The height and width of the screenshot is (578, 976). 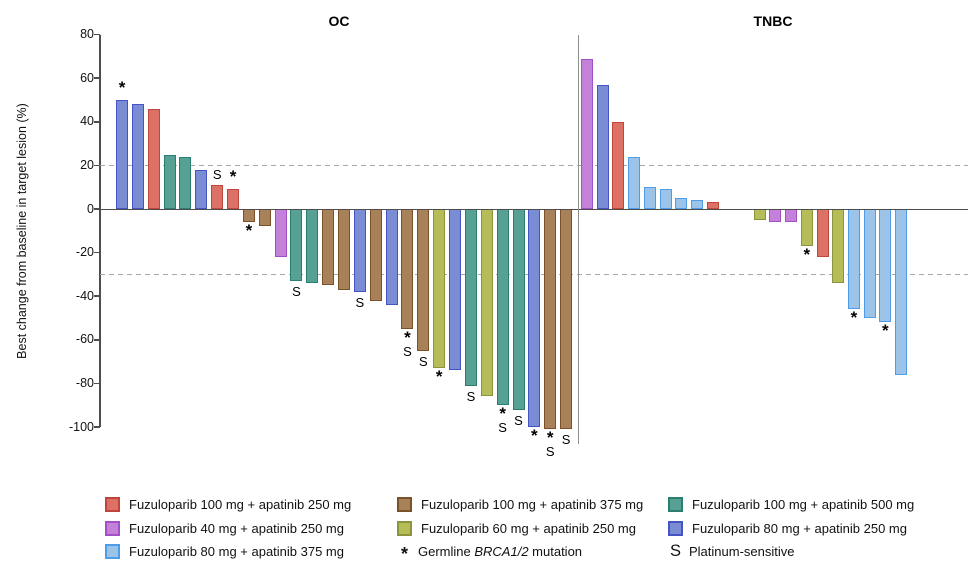 I want to click on legend-item: * Germline BRCA1/2 mutation, so click(x=489, y=553).